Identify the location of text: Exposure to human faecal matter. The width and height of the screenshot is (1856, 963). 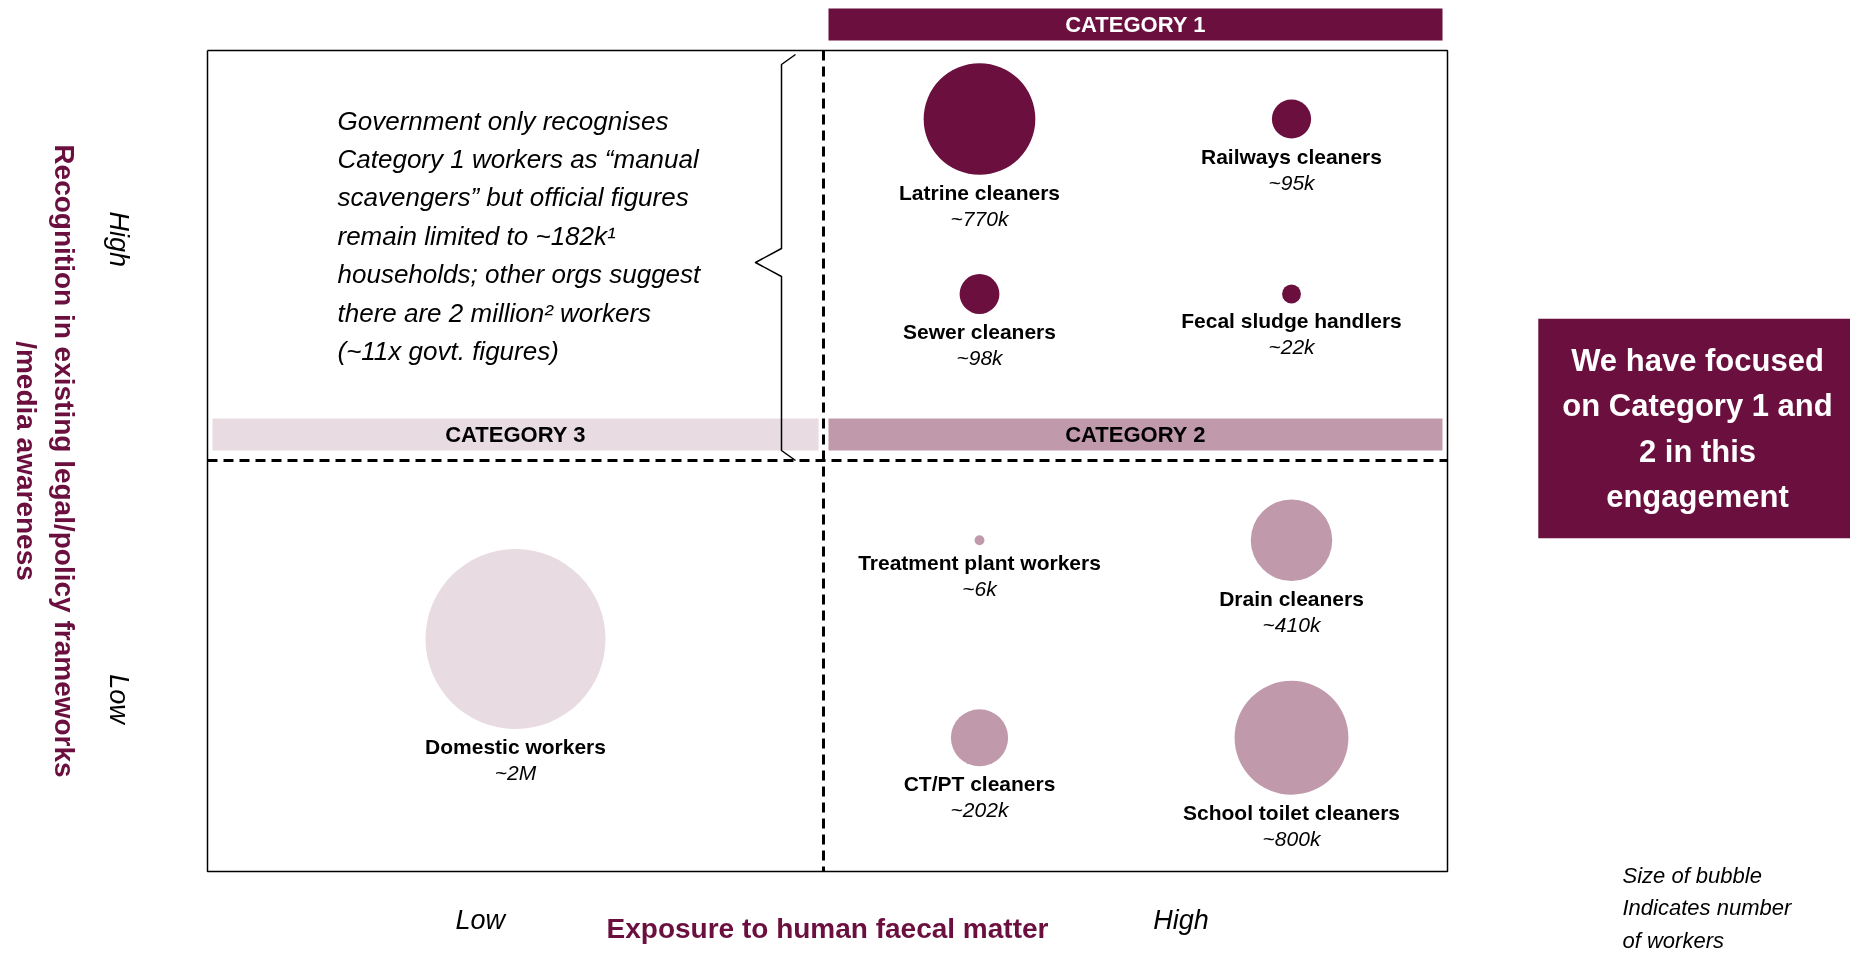
(827, 928).